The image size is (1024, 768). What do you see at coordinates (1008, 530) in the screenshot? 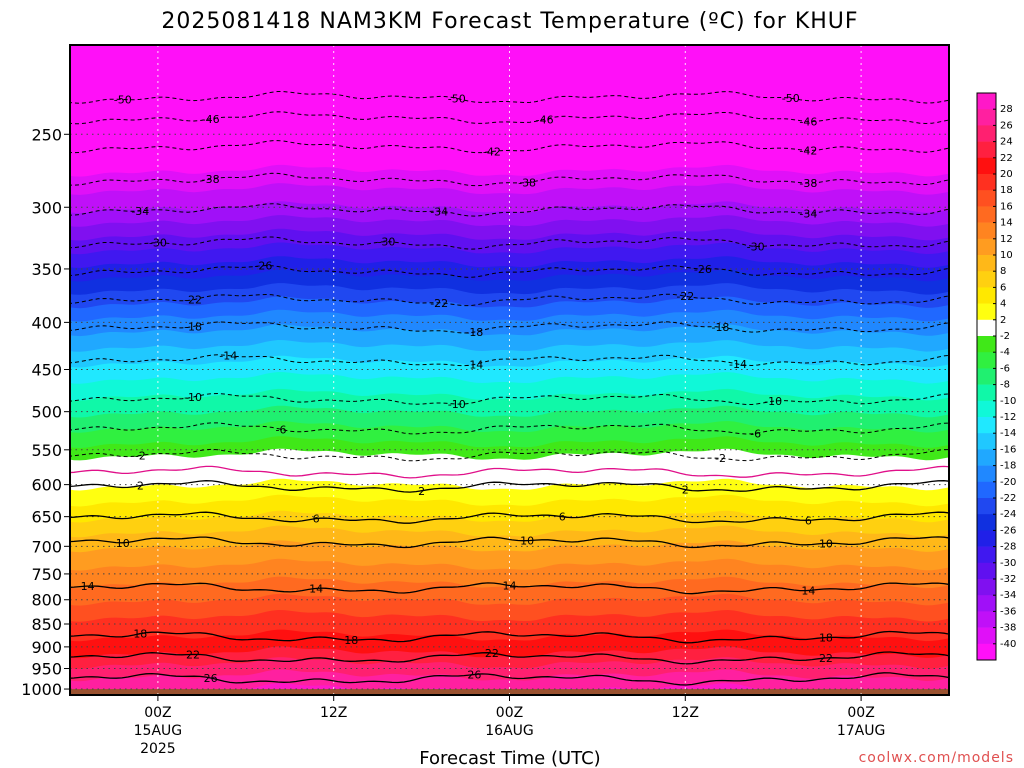
I see `colorbar-label: -26` at bounding box center [1008, 530].